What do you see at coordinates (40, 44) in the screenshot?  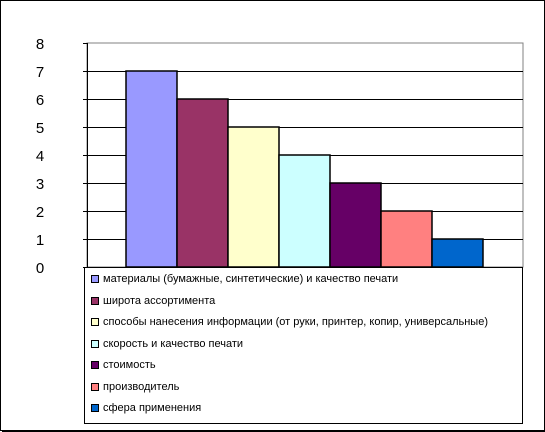 I see `y-tick-label: 8` at bounding box center [40, 44].